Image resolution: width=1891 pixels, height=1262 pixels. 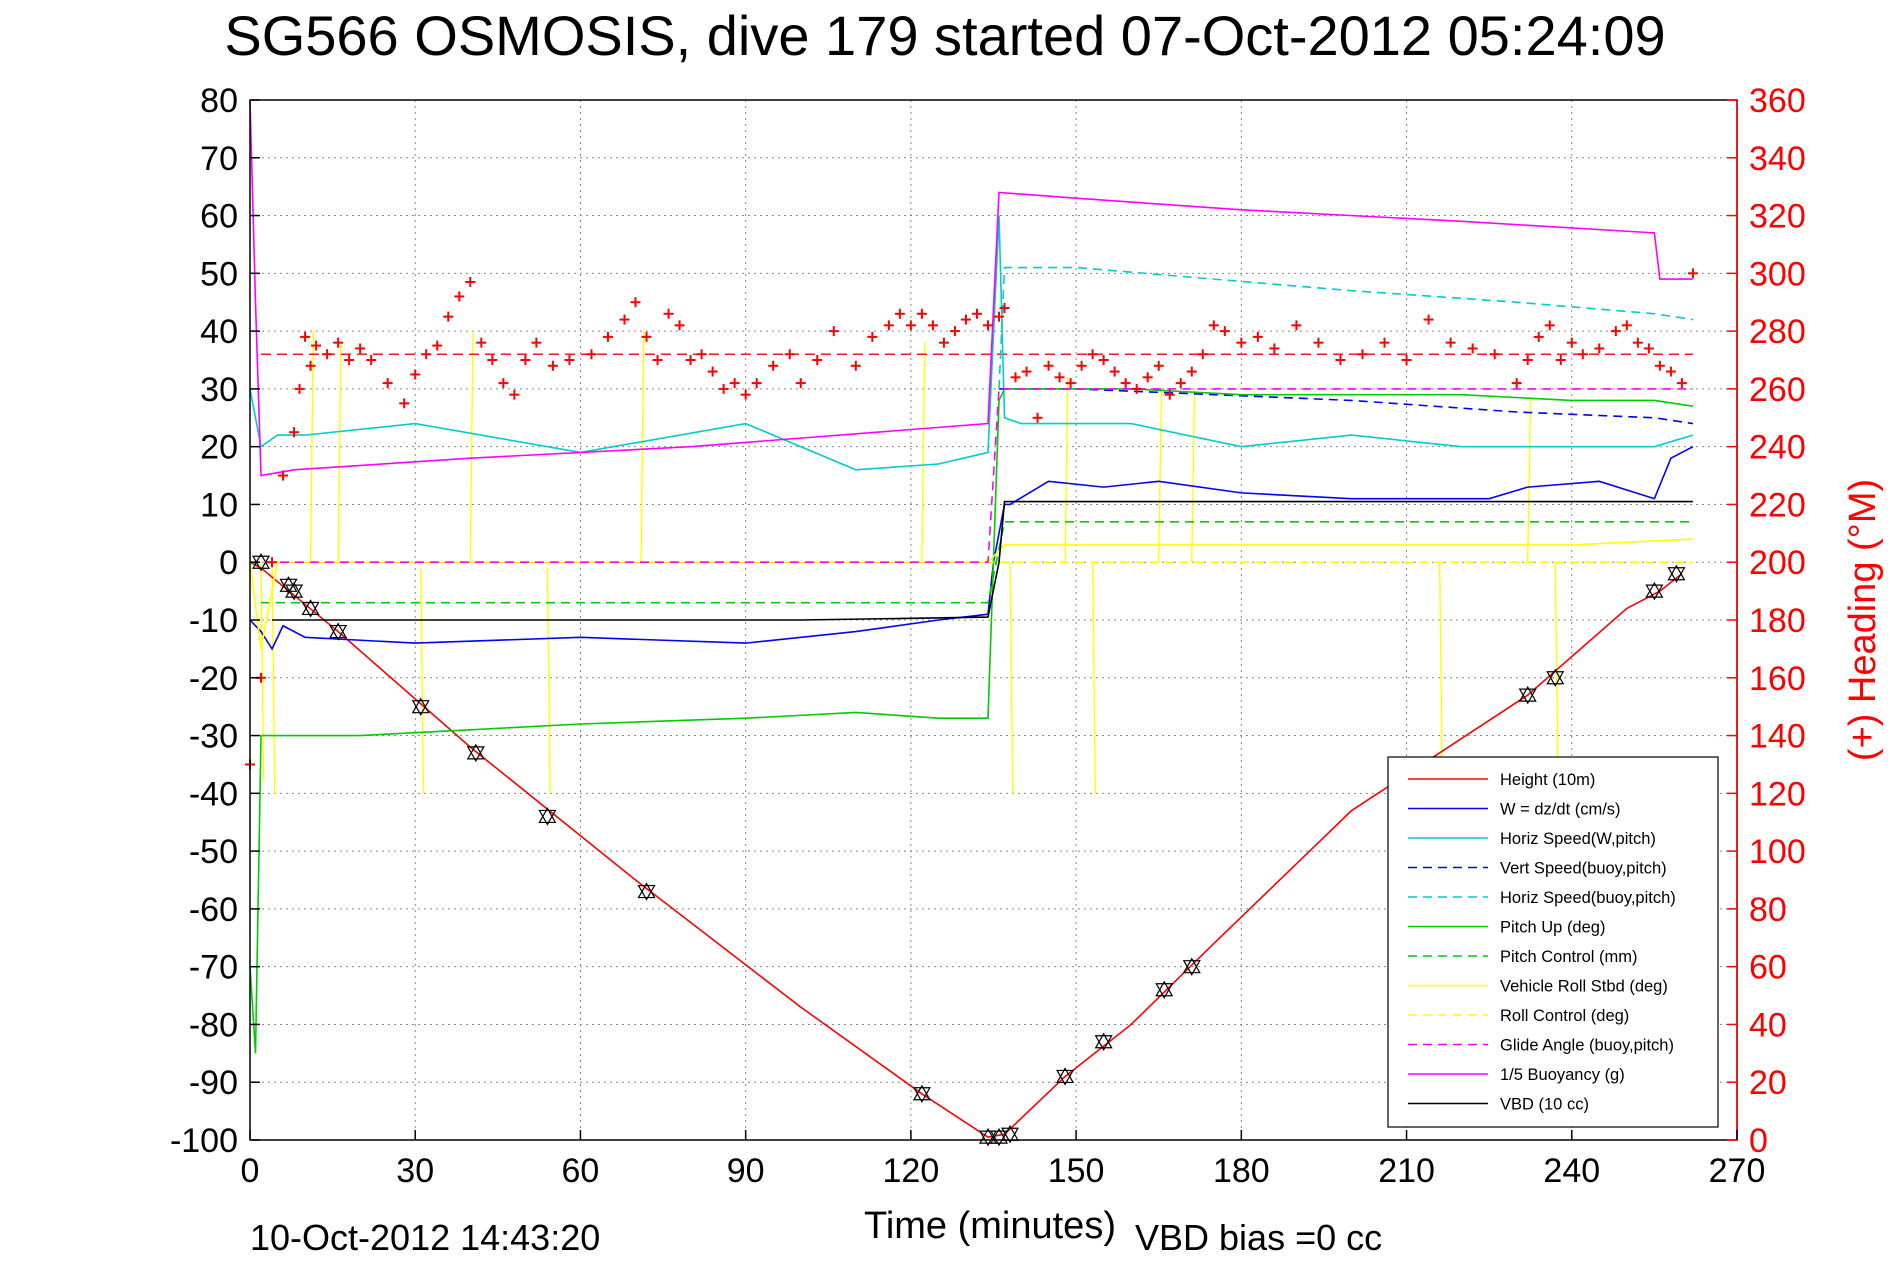 I want to click on y-left-tick-label: -70, so click(x=213, y=968).